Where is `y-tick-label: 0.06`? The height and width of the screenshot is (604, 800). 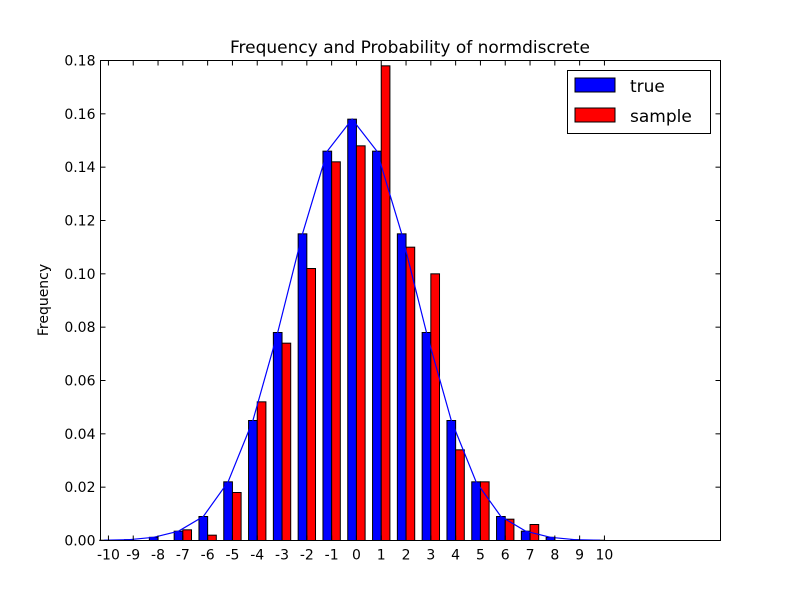 y-tick-label: 0.06 is located at coordinates (79, 382).